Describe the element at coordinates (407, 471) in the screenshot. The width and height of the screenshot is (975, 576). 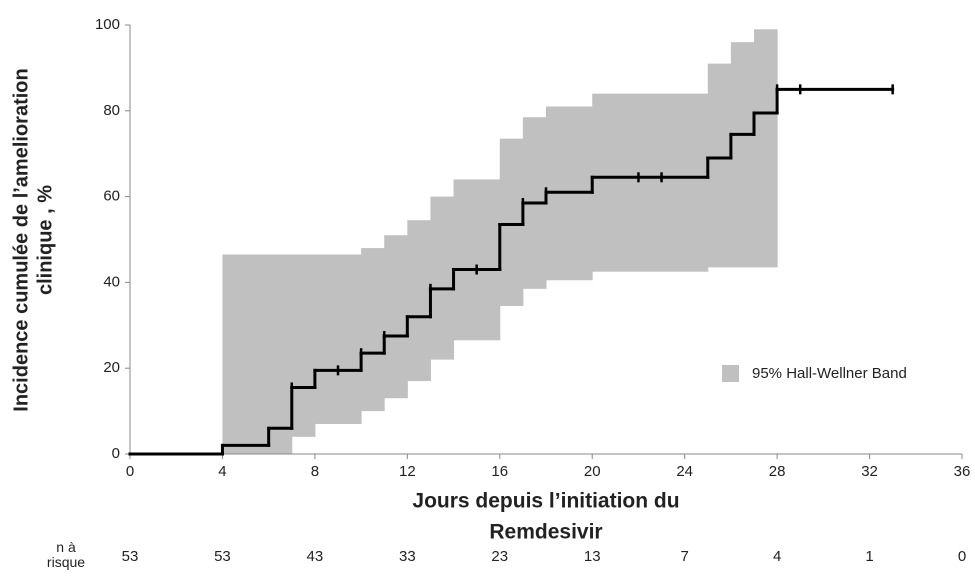
I see `x-tick-label: 12` at that location.